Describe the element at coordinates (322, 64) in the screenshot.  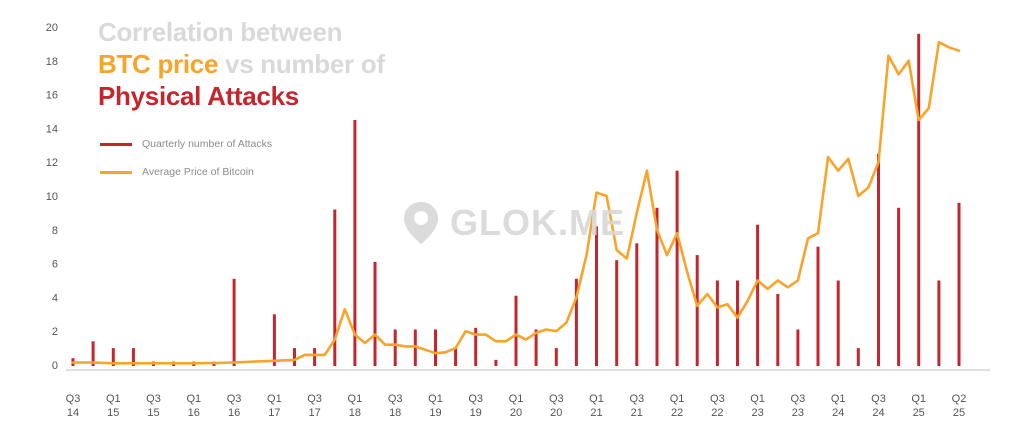
I see `title-number-of: number of` at that location.